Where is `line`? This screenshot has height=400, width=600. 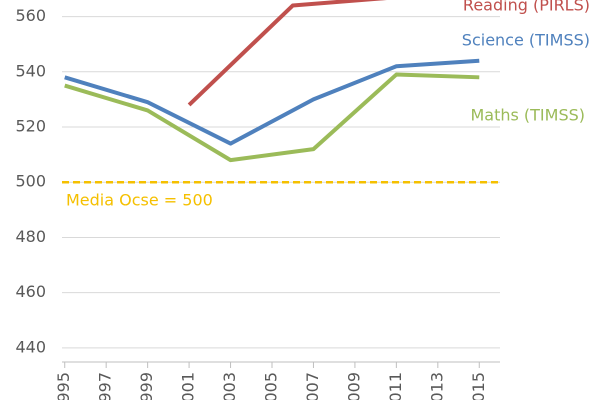
line is located at coordinates (287, 53).